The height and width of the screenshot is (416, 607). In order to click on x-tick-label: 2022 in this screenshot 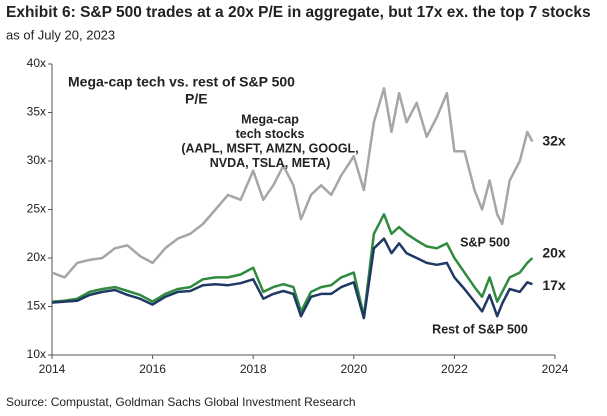, I will do `click(454, 369)`.